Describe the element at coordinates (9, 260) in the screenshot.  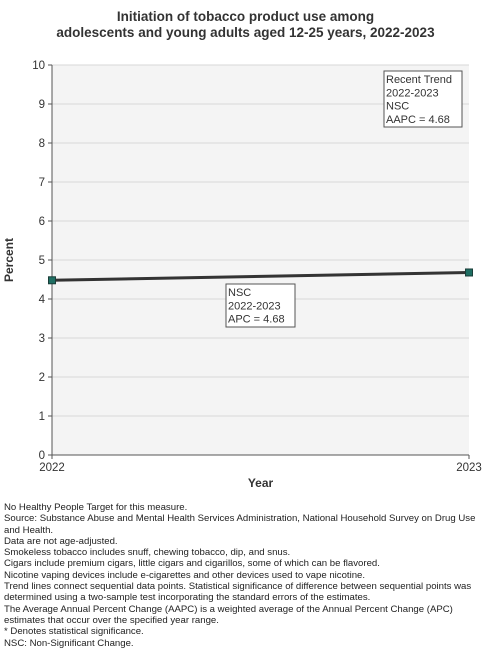
I see `y-axis-label: Percent` at that location.